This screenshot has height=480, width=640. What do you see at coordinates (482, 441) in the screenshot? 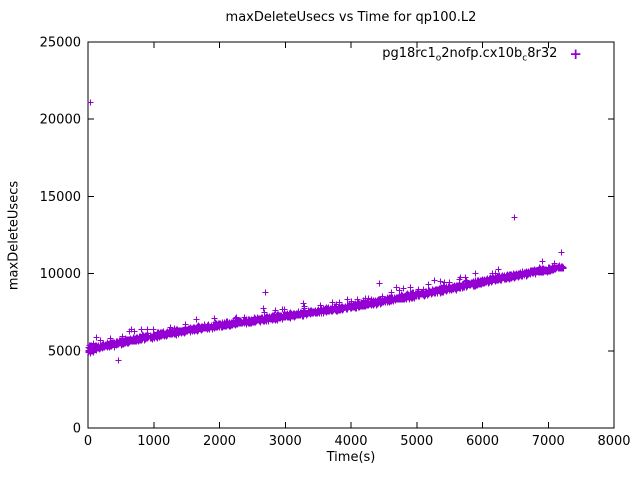
I see `x-tick-label: 6000` at bounding box center [482, 441].